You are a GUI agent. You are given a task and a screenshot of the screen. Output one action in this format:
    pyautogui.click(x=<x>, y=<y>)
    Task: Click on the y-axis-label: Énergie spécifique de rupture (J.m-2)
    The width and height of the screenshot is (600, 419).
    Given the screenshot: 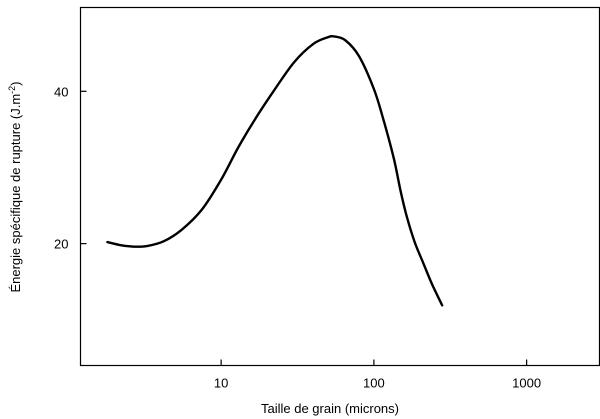 What is the action you would take?
    pyautogui.click(x=15, y=186)
    